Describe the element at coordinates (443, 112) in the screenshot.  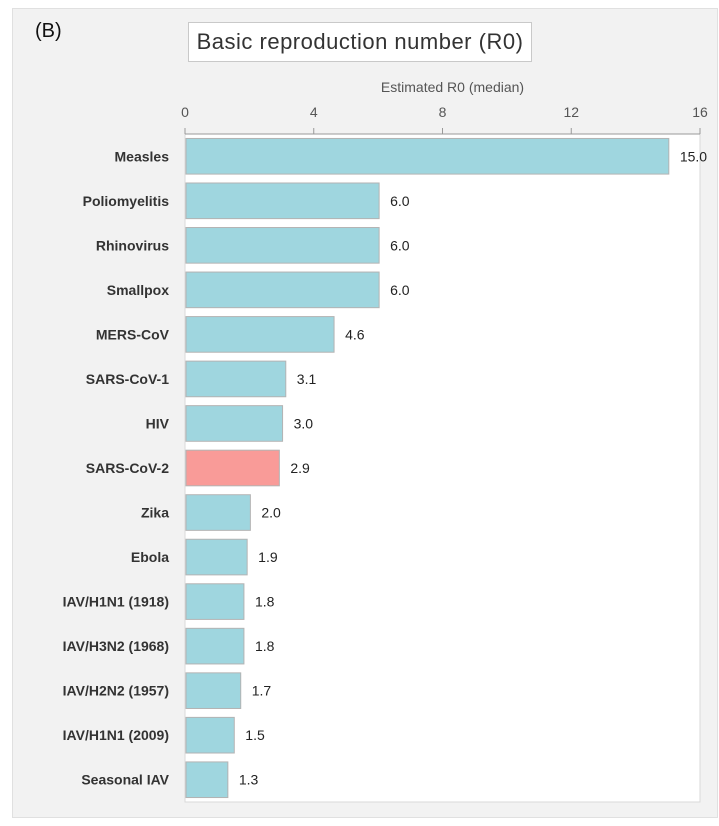
I see `x-tick-label: 8` at that location.